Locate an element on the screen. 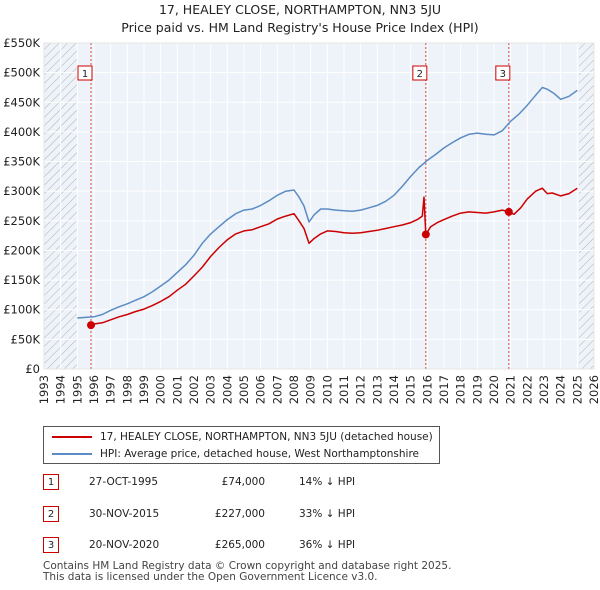 Image resolution: width=600 pixels, height=590 pixels. sale-label-number: 1 is located at coordinates (85, 74).